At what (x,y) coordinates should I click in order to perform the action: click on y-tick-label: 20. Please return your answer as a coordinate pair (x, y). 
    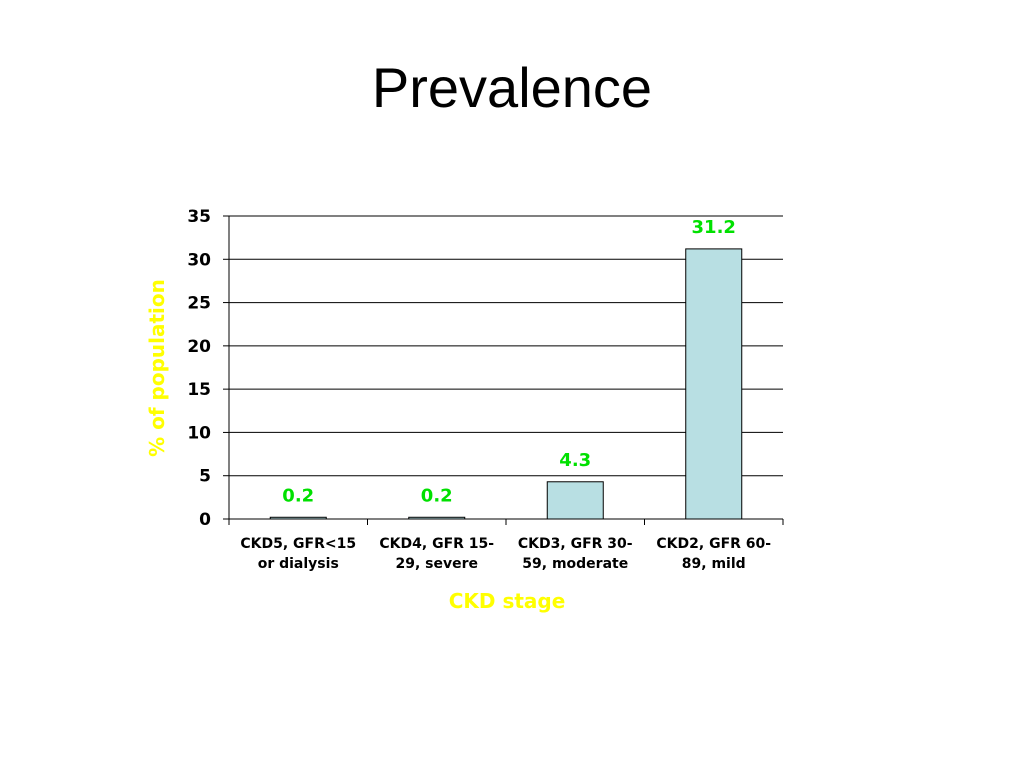
    Looking at the image, I should click on (199, 347).